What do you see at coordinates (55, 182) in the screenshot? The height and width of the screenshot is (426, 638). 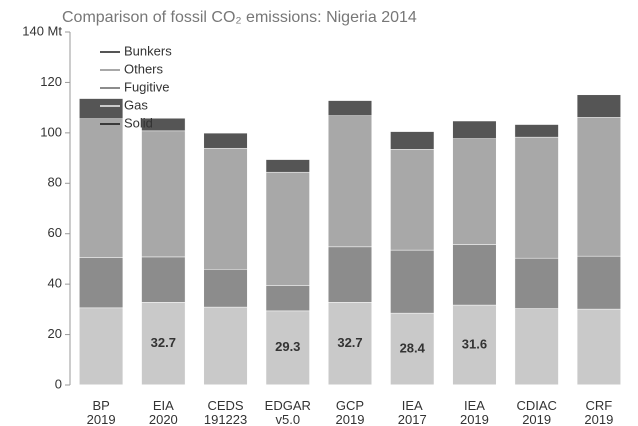 I see `y-tick-label: 80` at bounding box center [55, 182].